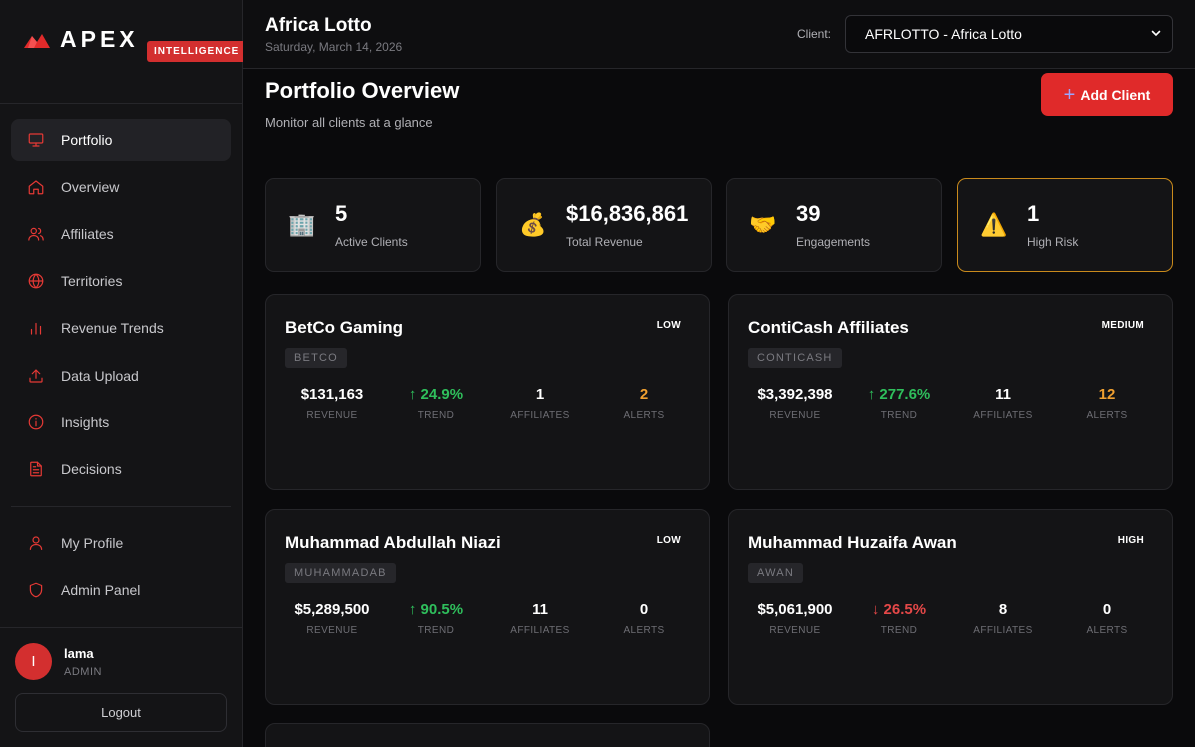 Image resolution: width=1195 pixels, height=747 pixels. I want to click on client-code: MUHAMMADAB, so click(340, 573).